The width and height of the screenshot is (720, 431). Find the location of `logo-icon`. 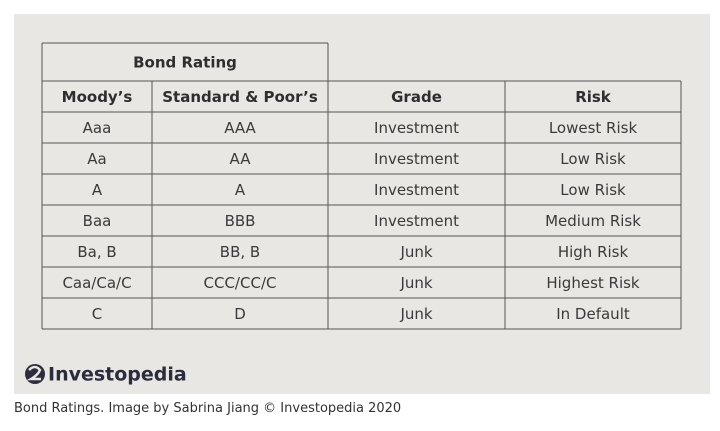

logo-icon is located at coordinates (35, 374).